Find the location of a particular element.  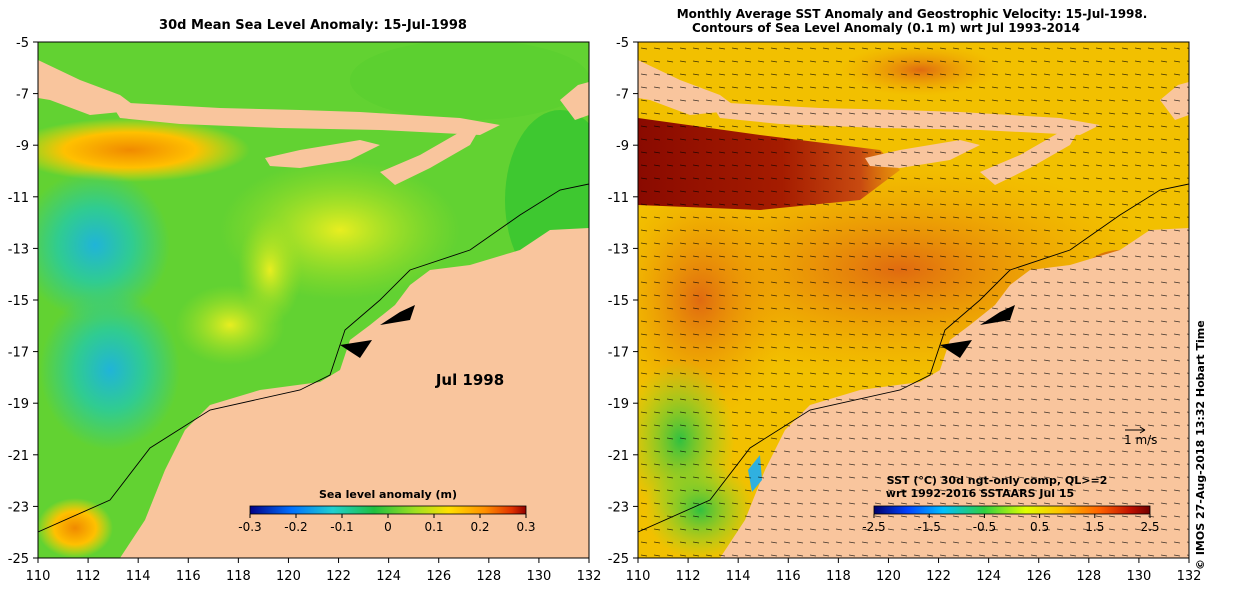

java-island is located at coordinates (89, 87).